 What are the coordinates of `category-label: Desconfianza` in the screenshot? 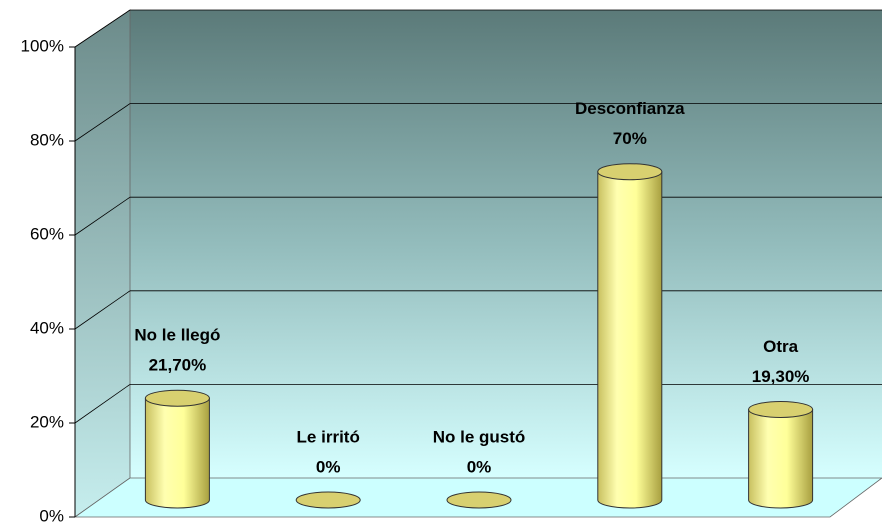 It's located at (630, 108).